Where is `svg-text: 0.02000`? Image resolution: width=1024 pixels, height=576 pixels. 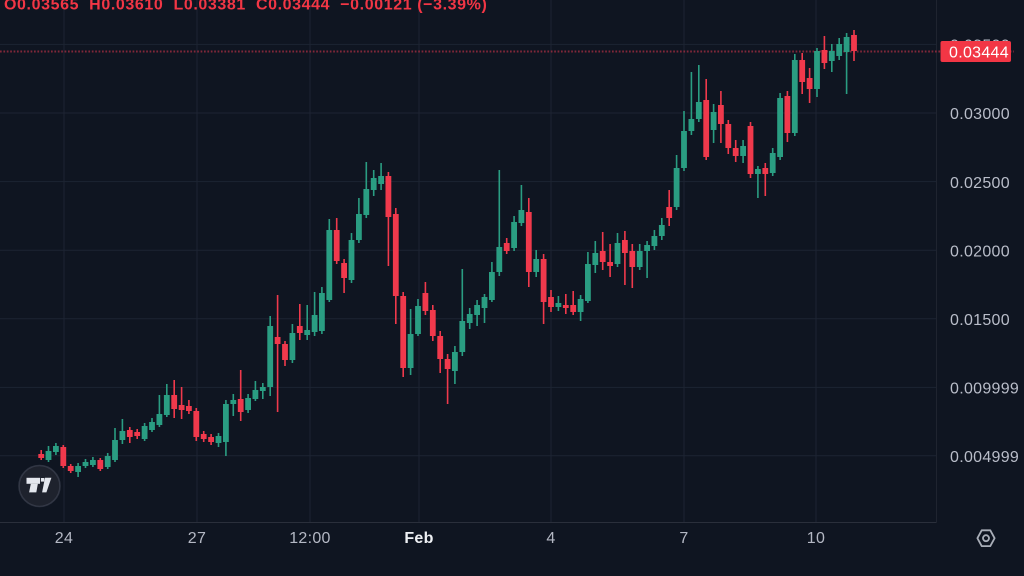 svg-text: 0.02000 is located at coordinates (980, 251).